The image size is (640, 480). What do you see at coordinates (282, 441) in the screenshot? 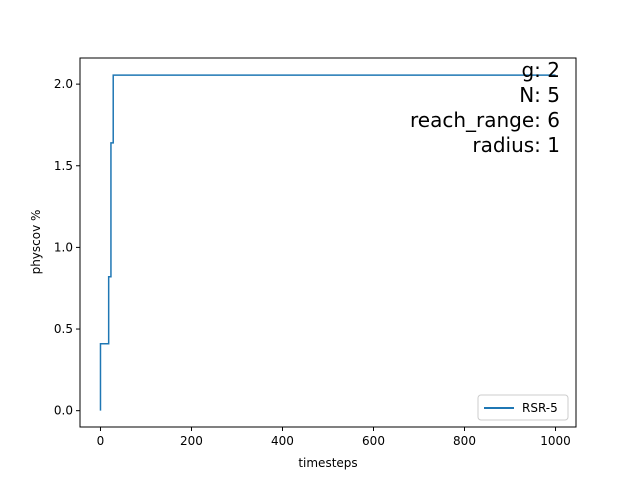
I see `x-tick-label: 400` at bounding box center [282, 441].